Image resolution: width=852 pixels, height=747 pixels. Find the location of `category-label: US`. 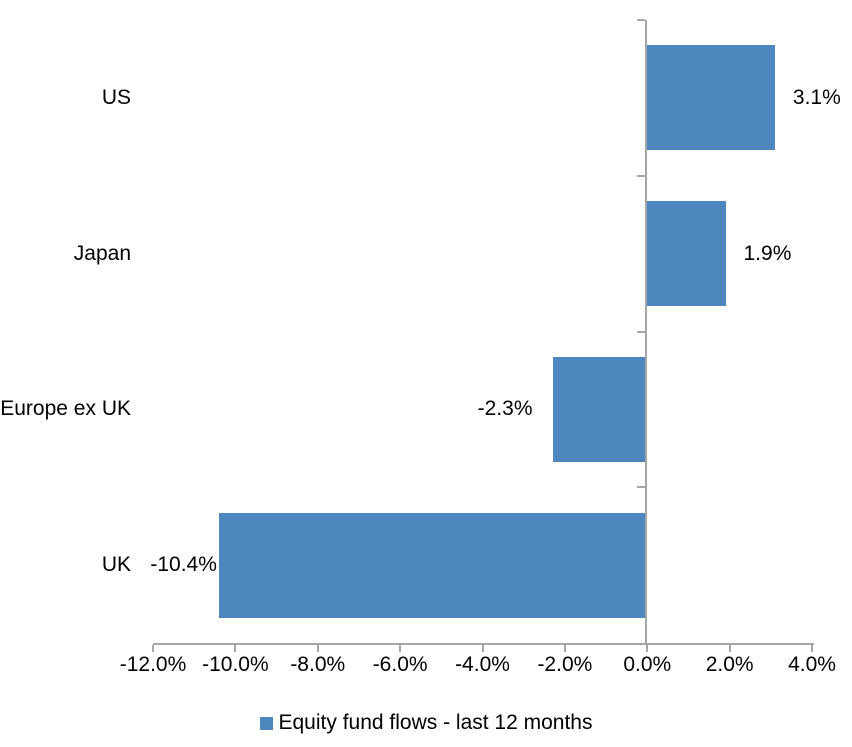

category-label: US is located at coordinates (116, 97).